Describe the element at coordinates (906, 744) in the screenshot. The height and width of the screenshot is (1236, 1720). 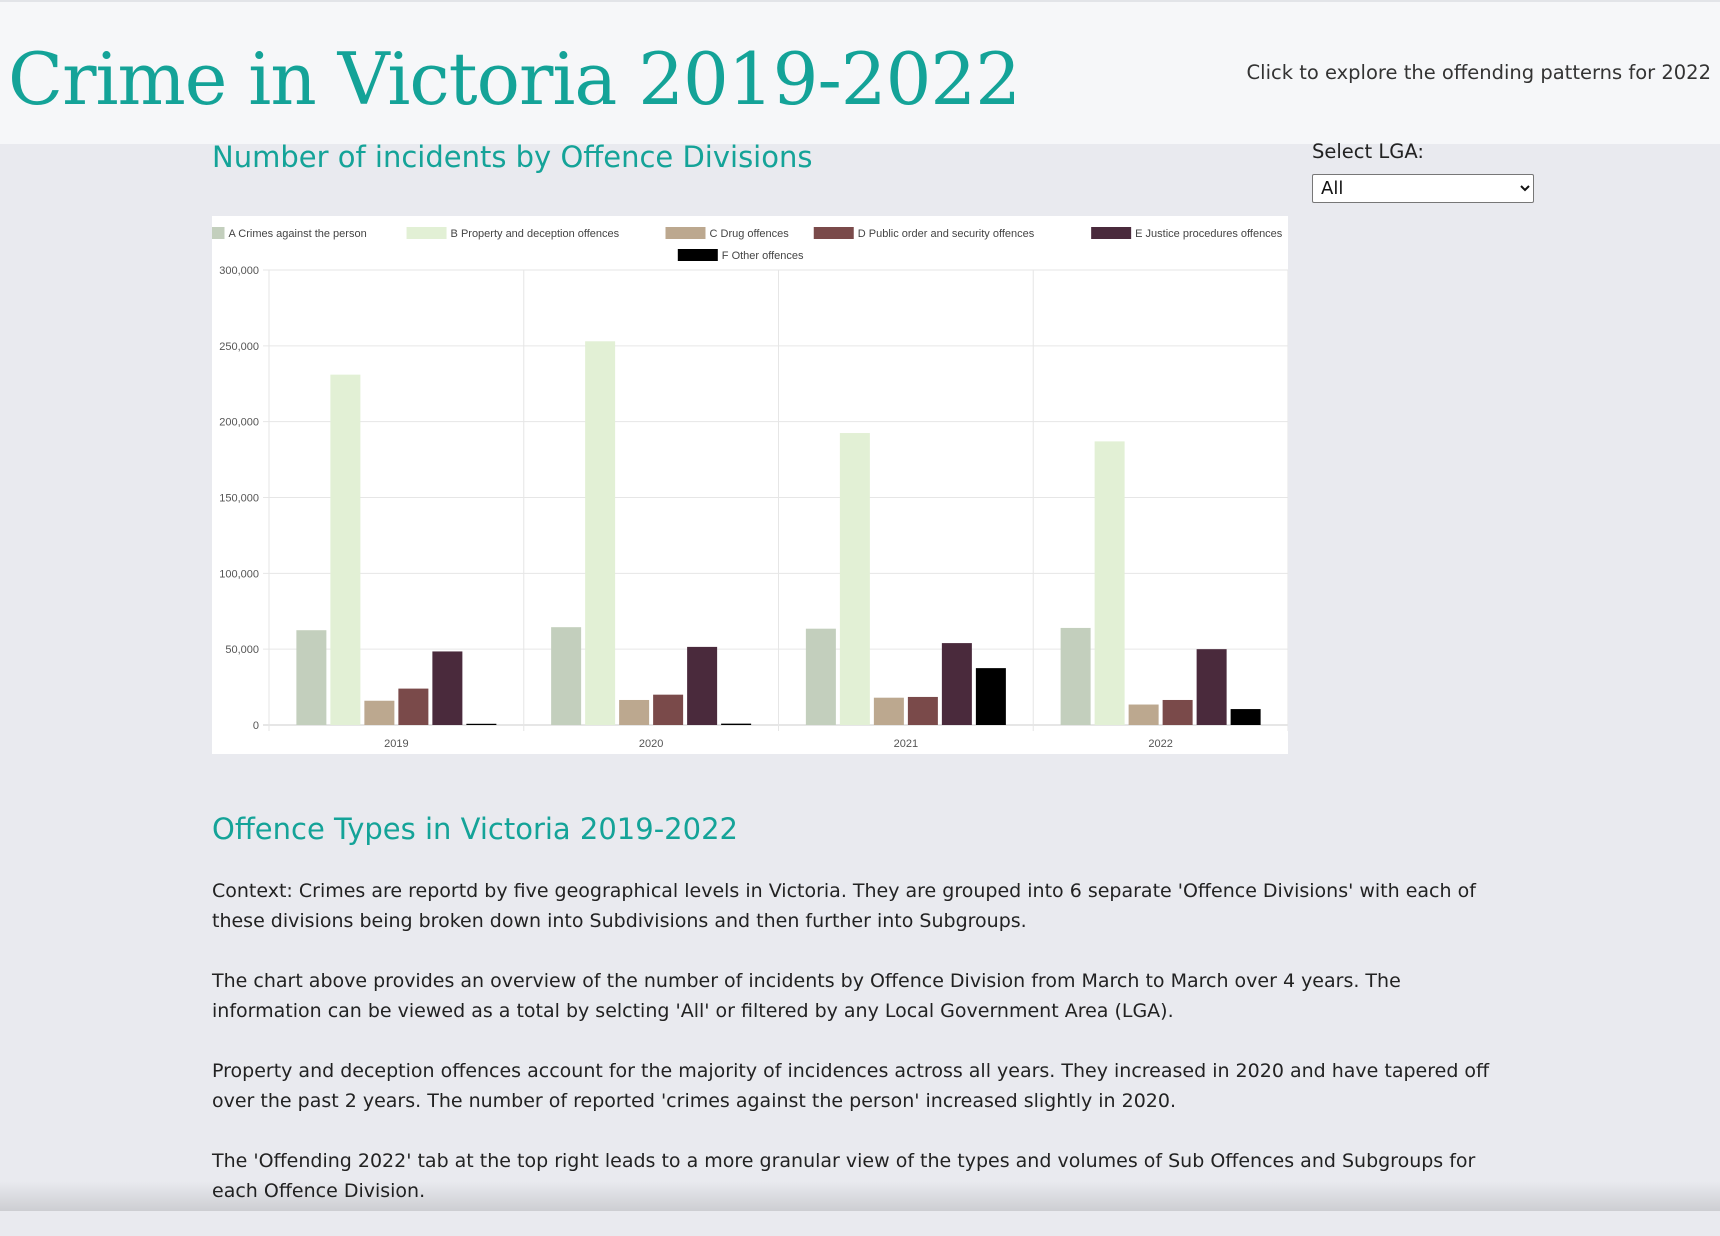
I see `x-tick-label: 2021` at that location.